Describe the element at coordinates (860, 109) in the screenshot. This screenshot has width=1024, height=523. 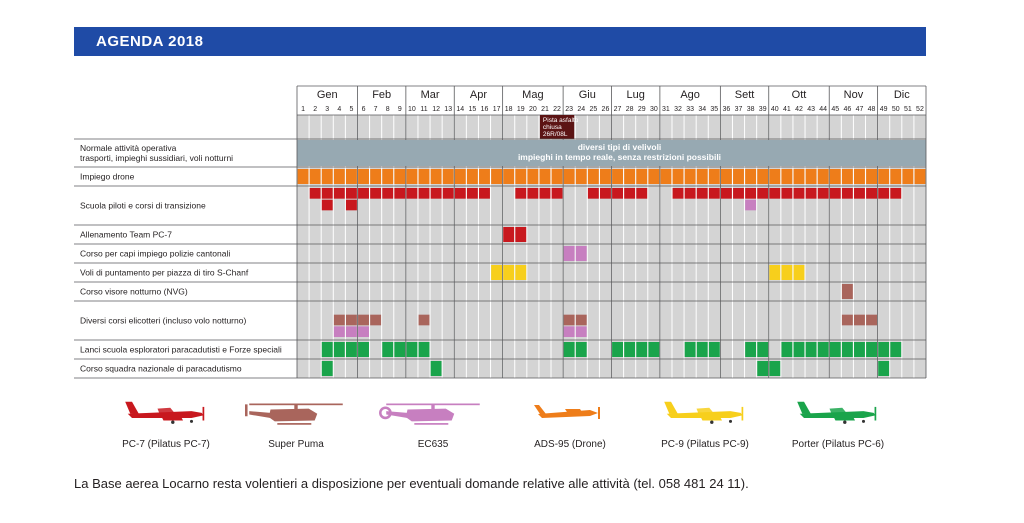
I see `week-number: 47` at that location.